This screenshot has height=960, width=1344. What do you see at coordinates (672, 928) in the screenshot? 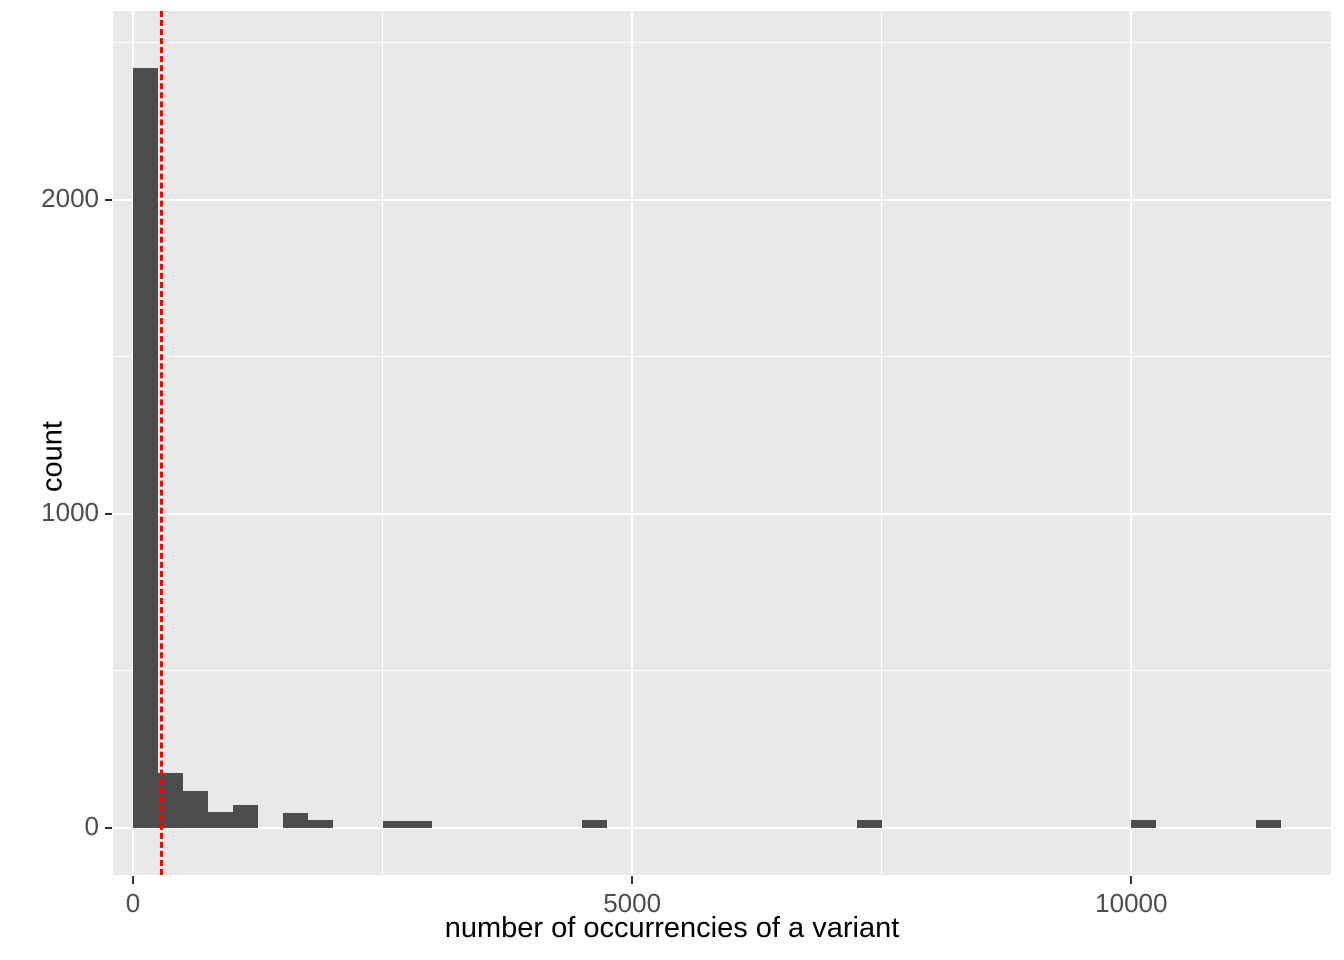
I see `x-axis-title: number of occurrencies of a variant` at bounding box center [672, 928].